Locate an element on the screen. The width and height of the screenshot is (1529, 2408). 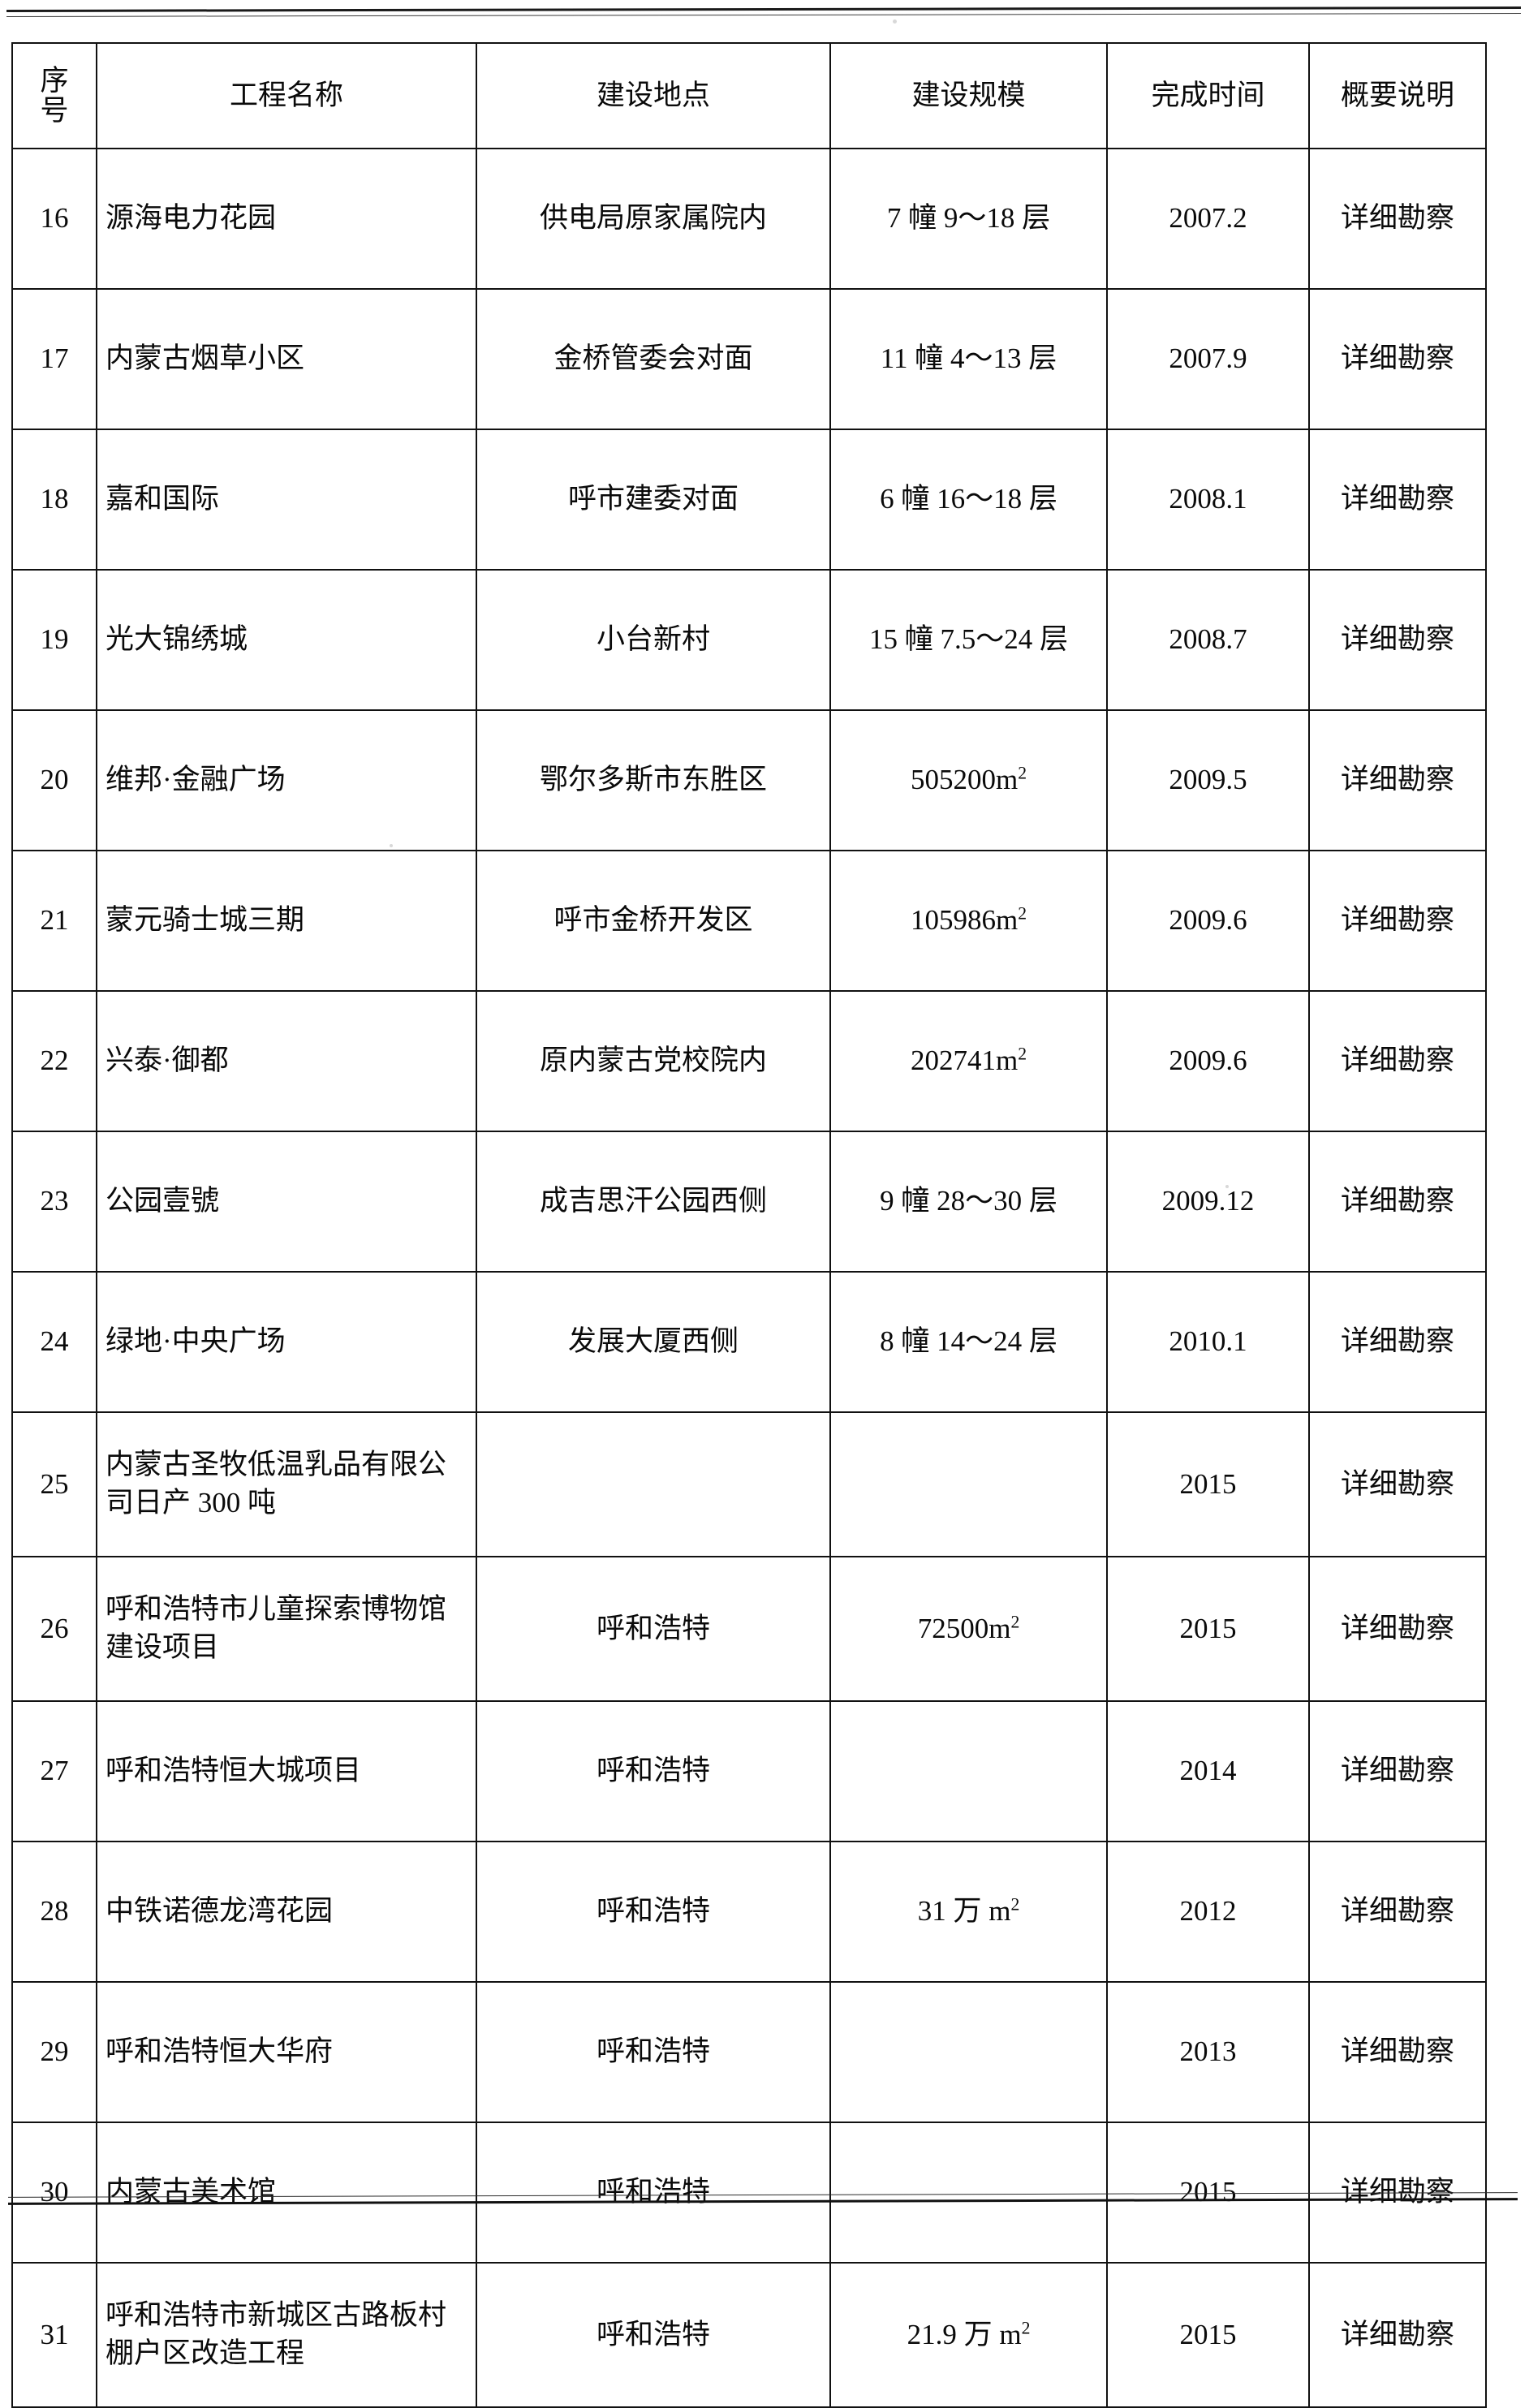
table-row: 26 呼和浩特市儿童探索博物馆建设项目 呼和浩特 72500m2 2015 详细勘察 is located at coordinates (749, 1629).